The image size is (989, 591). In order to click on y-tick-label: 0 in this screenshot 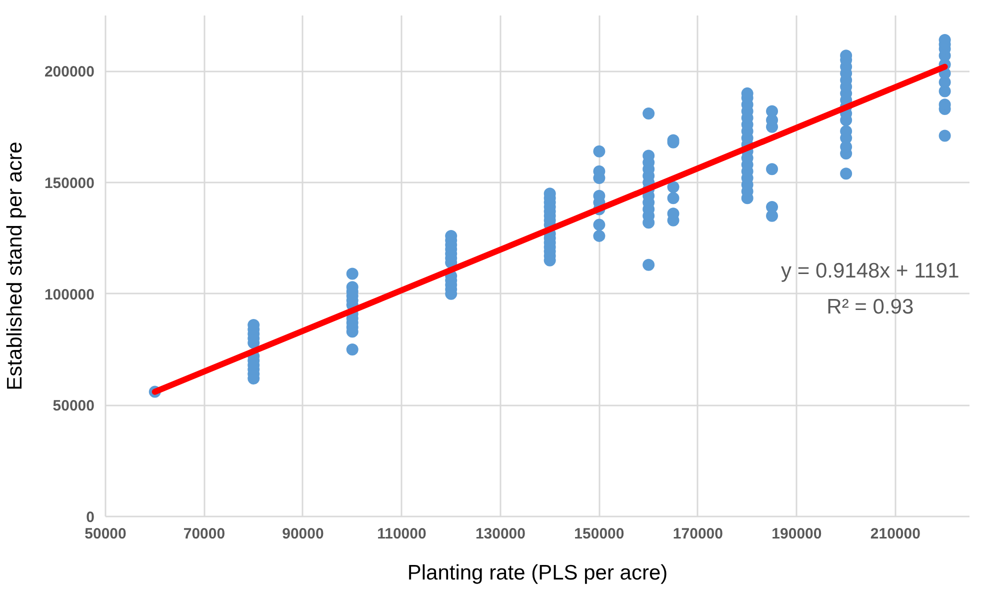, I will do `click(90, 517)`.